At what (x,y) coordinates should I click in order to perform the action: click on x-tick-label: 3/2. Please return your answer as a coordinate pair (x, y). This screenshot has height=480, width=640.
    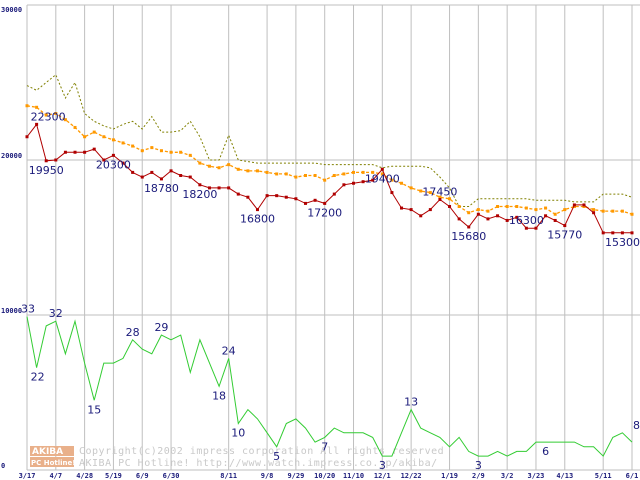
    Looking at the image, I should click on (507, 476).